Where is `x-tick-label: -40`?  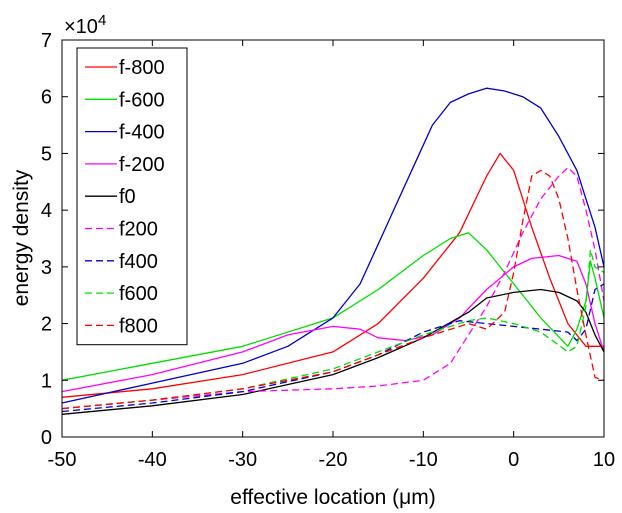 x-tick-label: -40 is located at coordinates (152, 460).